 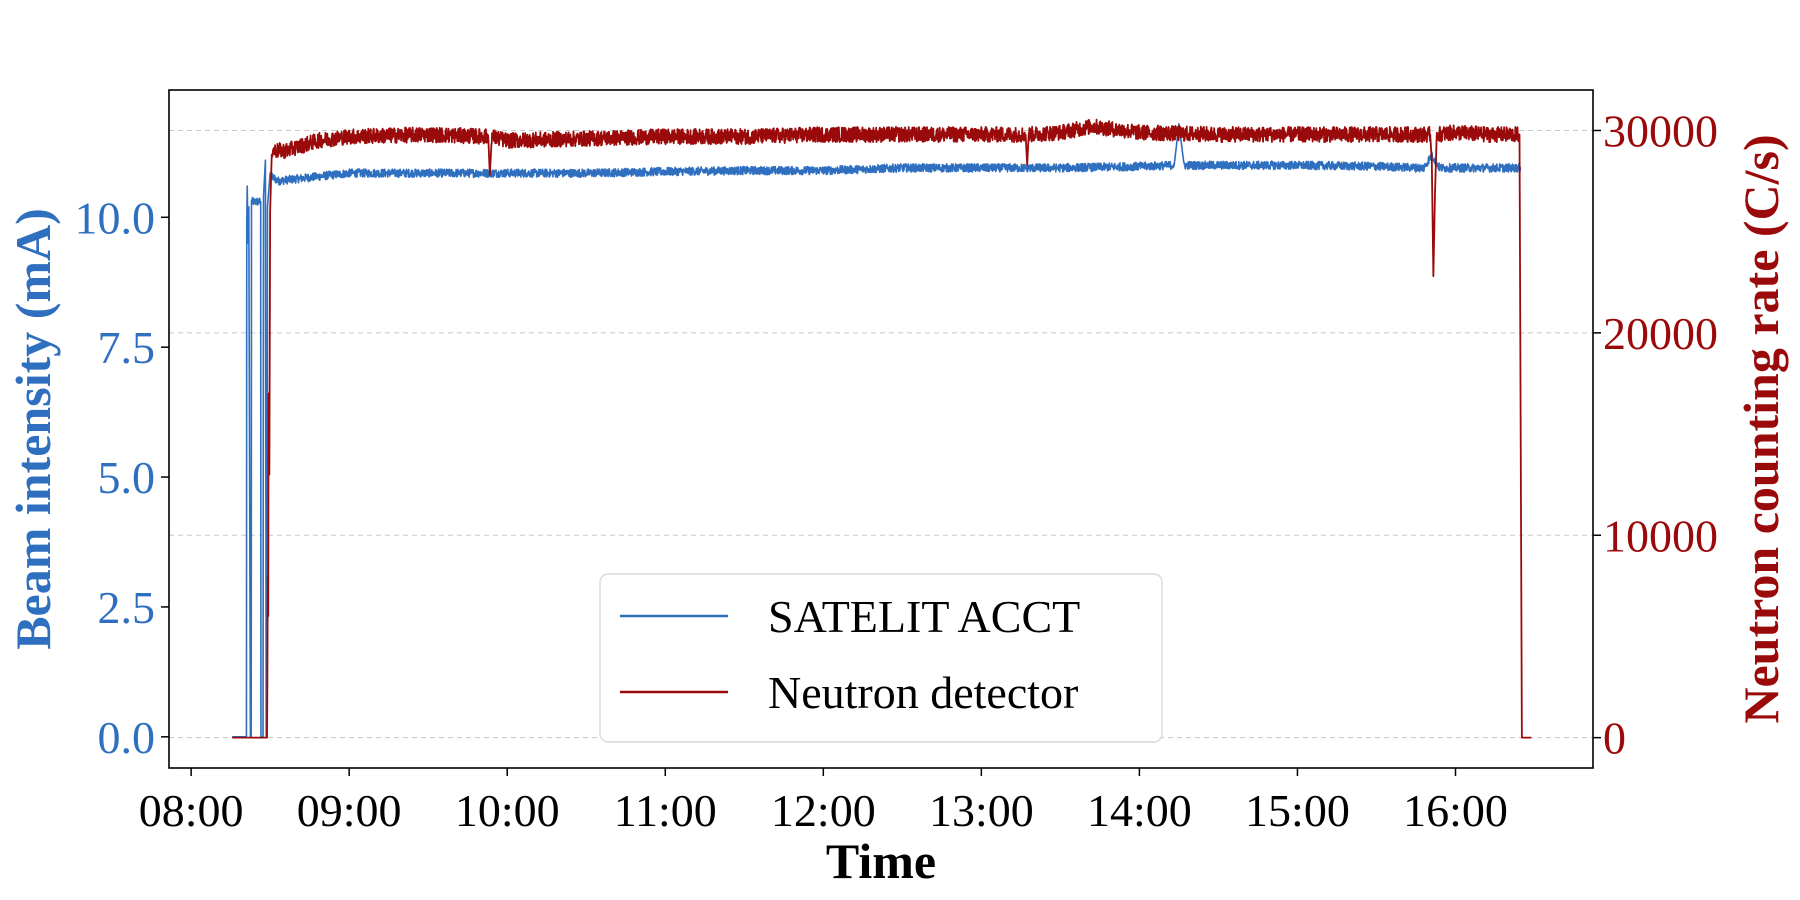 What do you see at coordinates (191, 810) in the screenshot?
I see `x-tick-label: 08:00` at bounding box center [191, 810].